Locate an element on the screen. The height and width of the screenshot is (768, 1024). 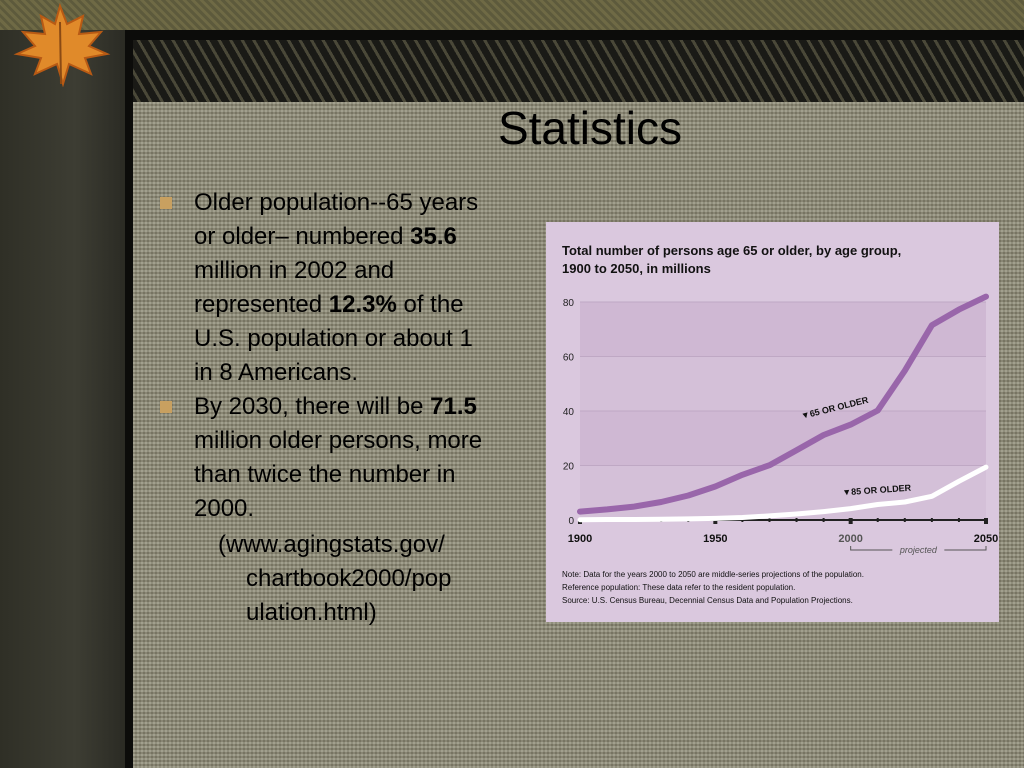
x-tick-label: 2000 is located at coordinates (850, 539).